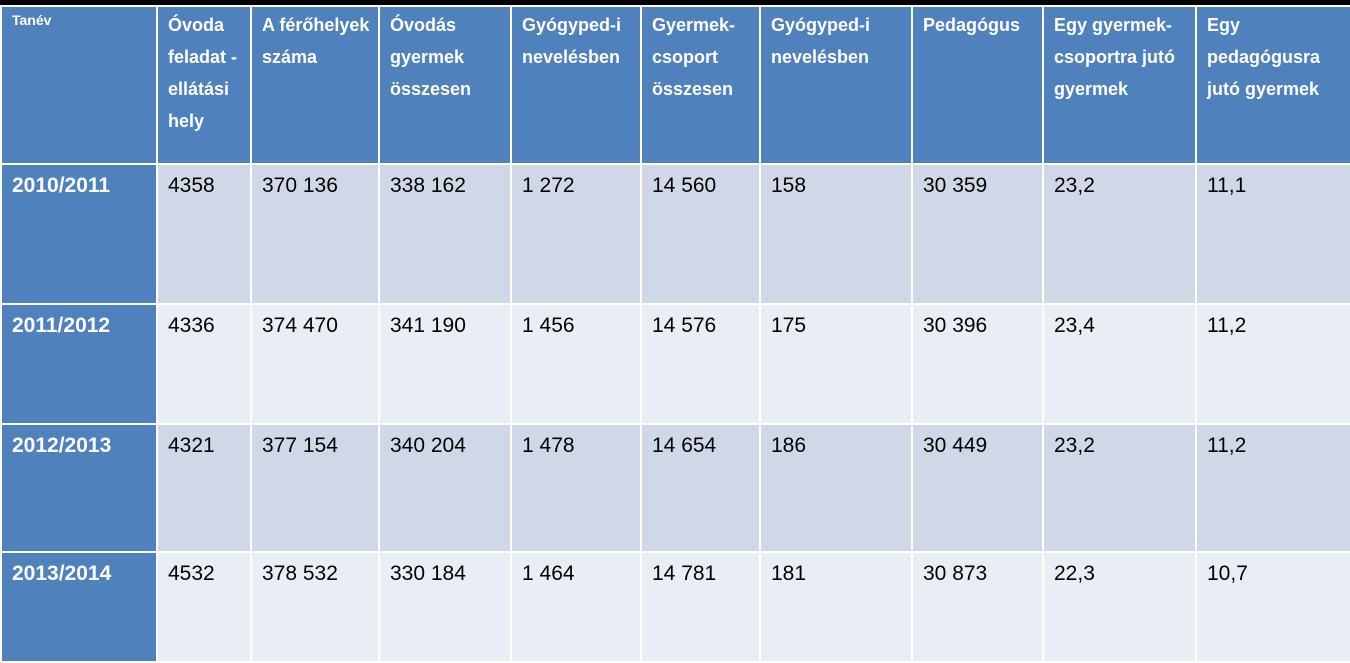 This screenshot has height=663, width=1350. What do you see at coordinates (977, 364) in the screenshot?
I see `table-cell: 30 396` at bounding box center [977, 364].